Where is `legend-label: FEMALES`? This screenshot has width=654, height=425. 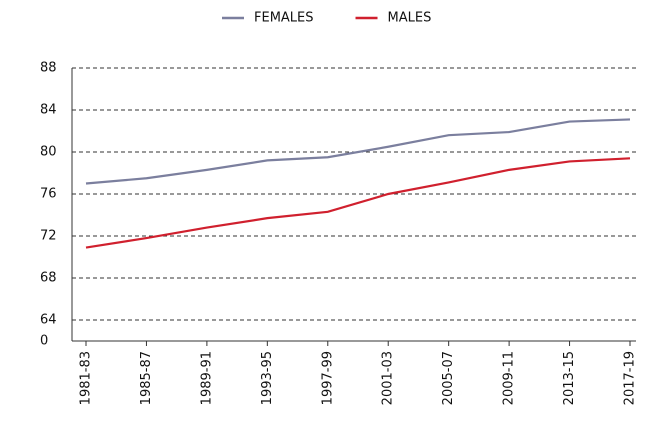 legend-label: FEMALES is located at coordinates (284, 18).